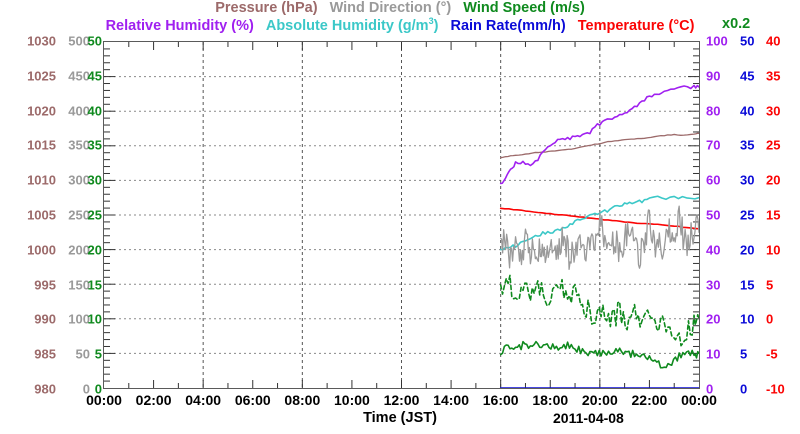  What do you see at coordinates (699, 400) in the screenshot?
I see `x-tick-12: 00:00` at bounding box center [699, 400].